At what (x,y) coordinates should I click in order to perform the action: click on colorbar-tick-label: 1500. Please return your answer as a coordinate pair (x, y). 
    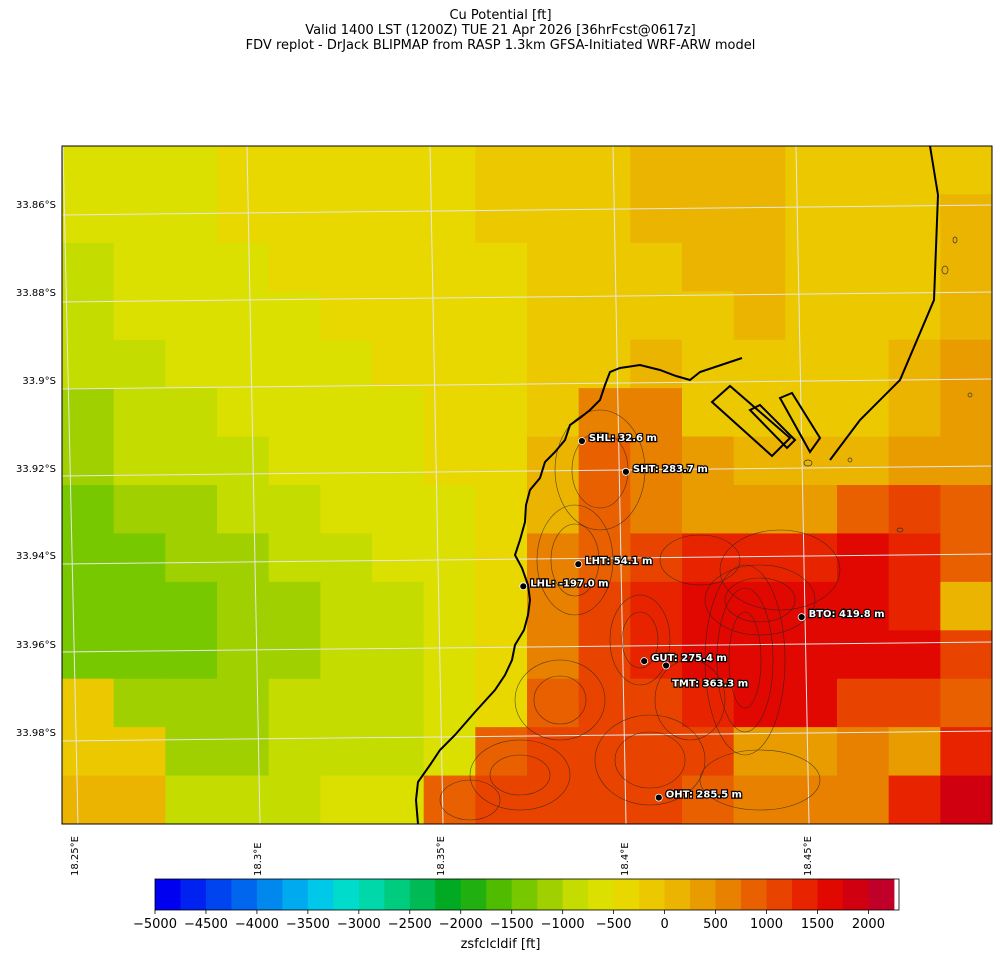
    Looking at the image, I should click on (817, 924).